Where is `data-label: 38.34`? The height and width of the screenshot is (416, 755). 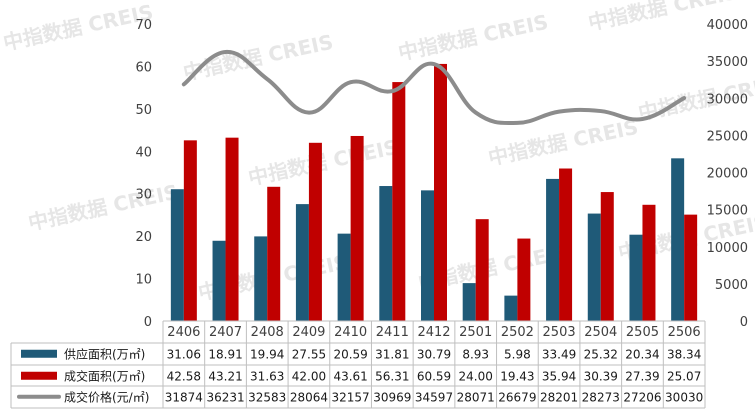 data-label: 38.34 is located at coordinates (684, 354).